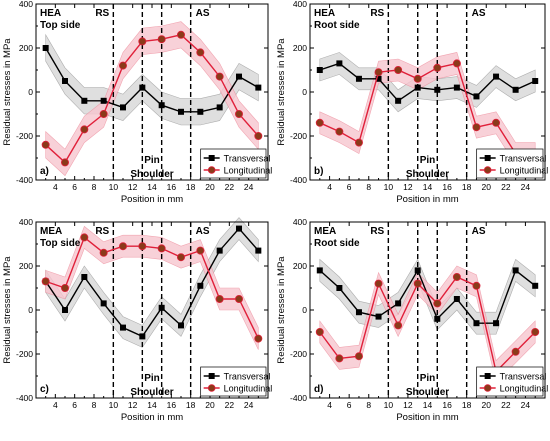 This screenshot has height=441, width=550. I want to click on panel-label: a), so click(44, 171).